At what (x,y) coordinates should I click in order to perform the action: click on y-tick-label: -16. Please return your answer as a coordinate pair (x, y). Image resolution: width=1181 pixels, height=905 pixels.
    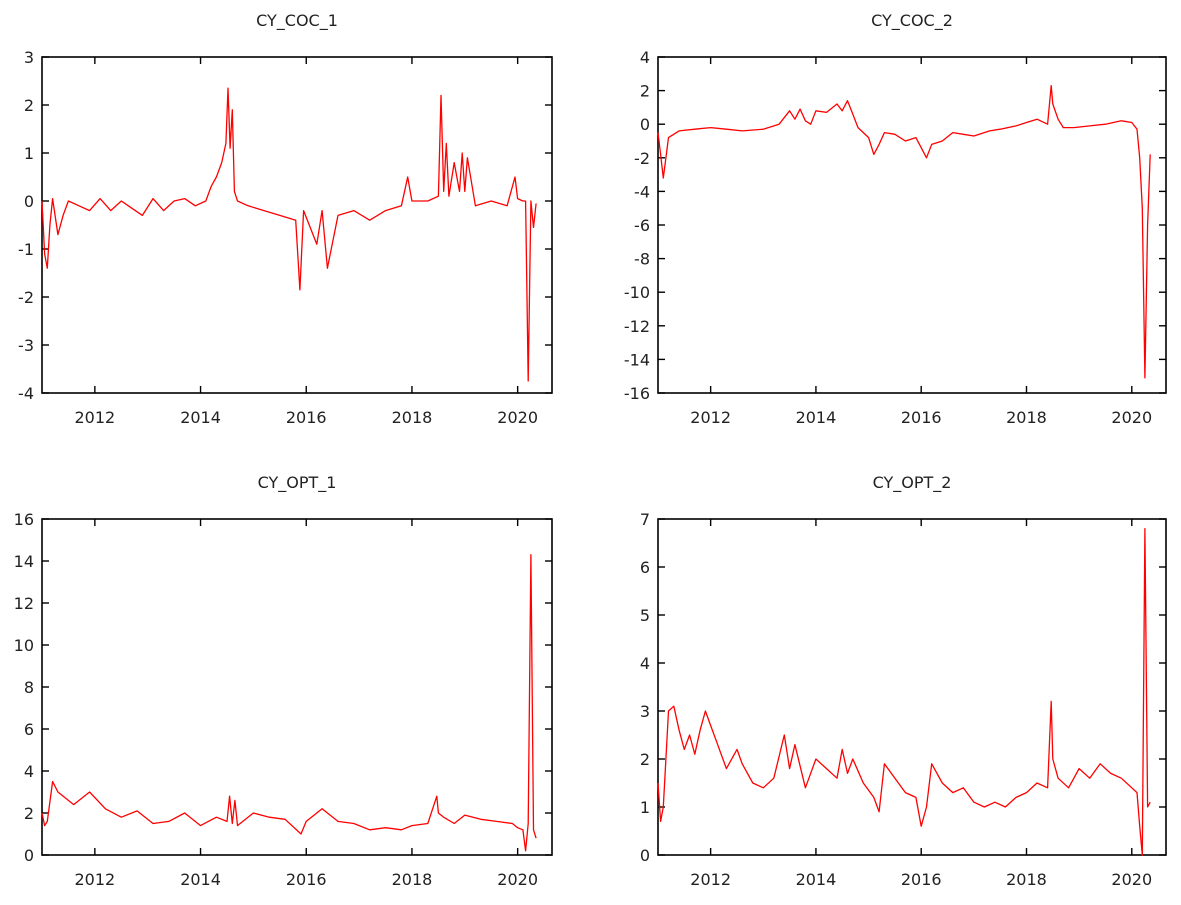
    Looking at the image, I should click on (637, 393).